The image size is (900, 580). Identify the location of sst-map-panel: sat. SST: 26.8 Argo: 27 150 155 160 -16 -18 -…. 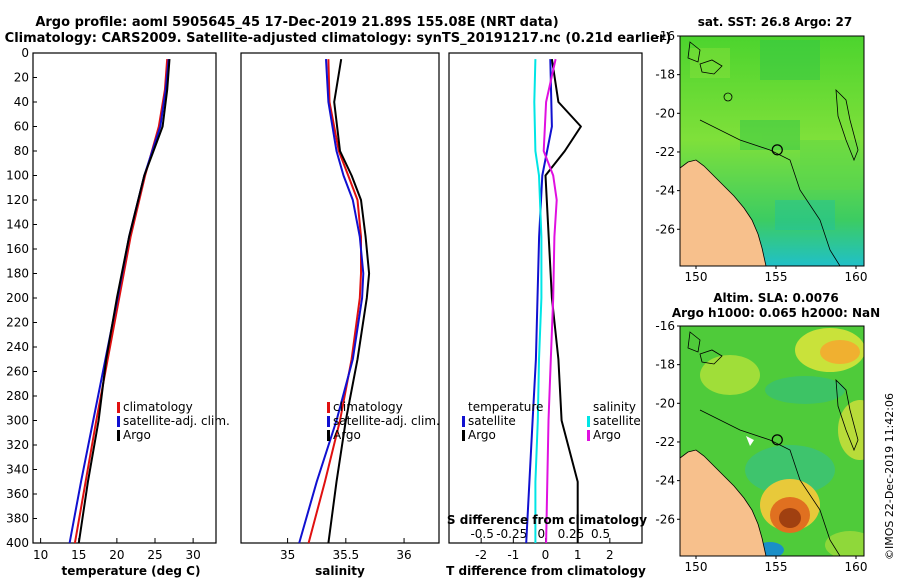
(761, 149).